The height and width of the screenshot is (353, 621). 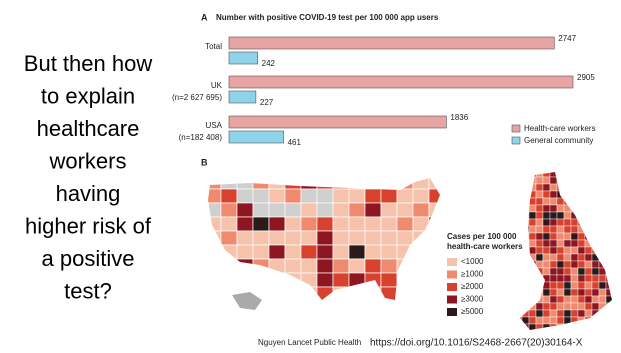 What do you see at coordinates (88, 225) in the screenshot?
I see `question-line: higher risk of` at bounding box center [88, 225].